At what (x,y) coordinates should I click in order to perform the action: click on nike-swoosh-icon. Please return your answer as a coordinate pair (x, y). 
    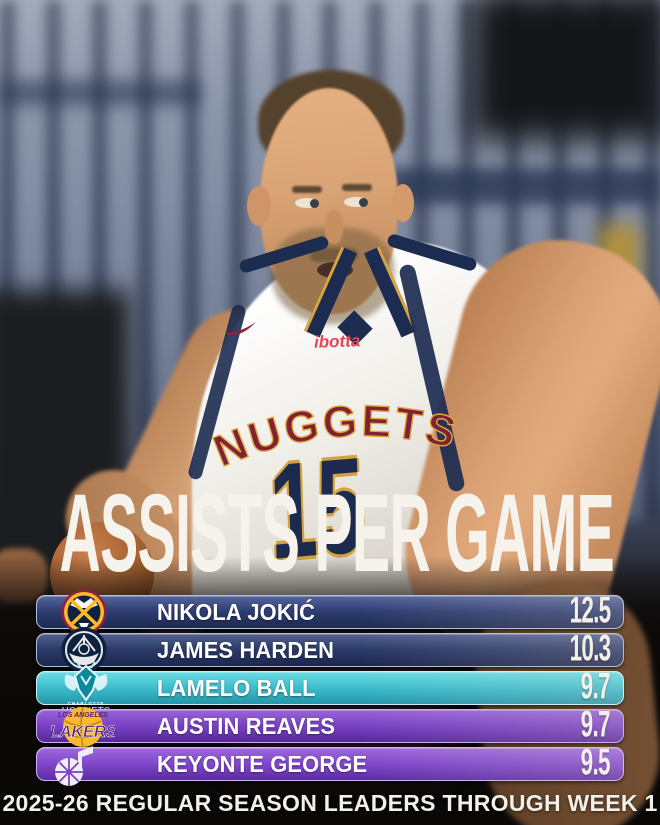
    Looking at the image, I should click on (243, 329).